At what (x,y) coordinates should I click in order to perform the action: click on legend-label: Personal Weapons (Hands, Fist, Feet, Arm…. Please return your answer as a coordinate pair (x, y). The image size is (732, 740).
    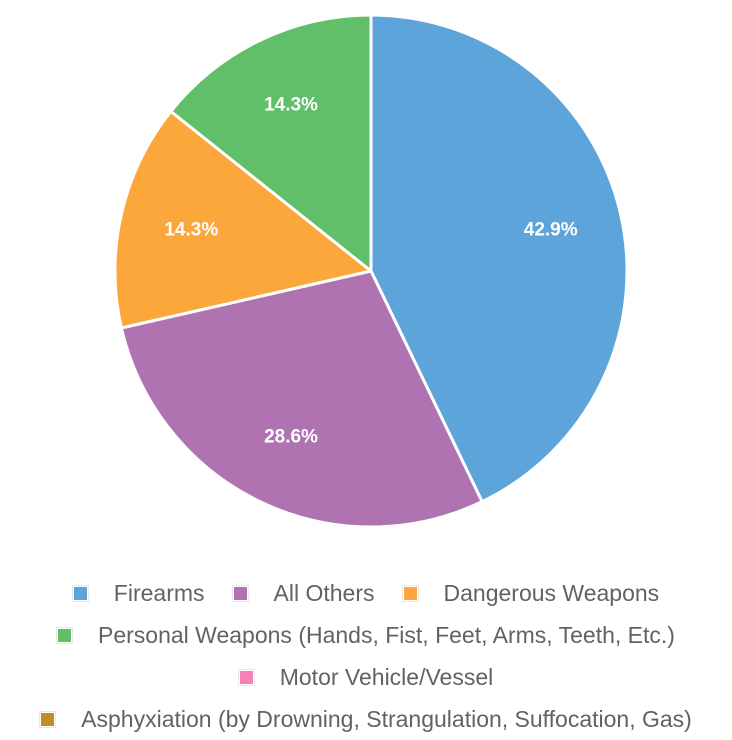
    Looking at the image, I should click on (386, 634).